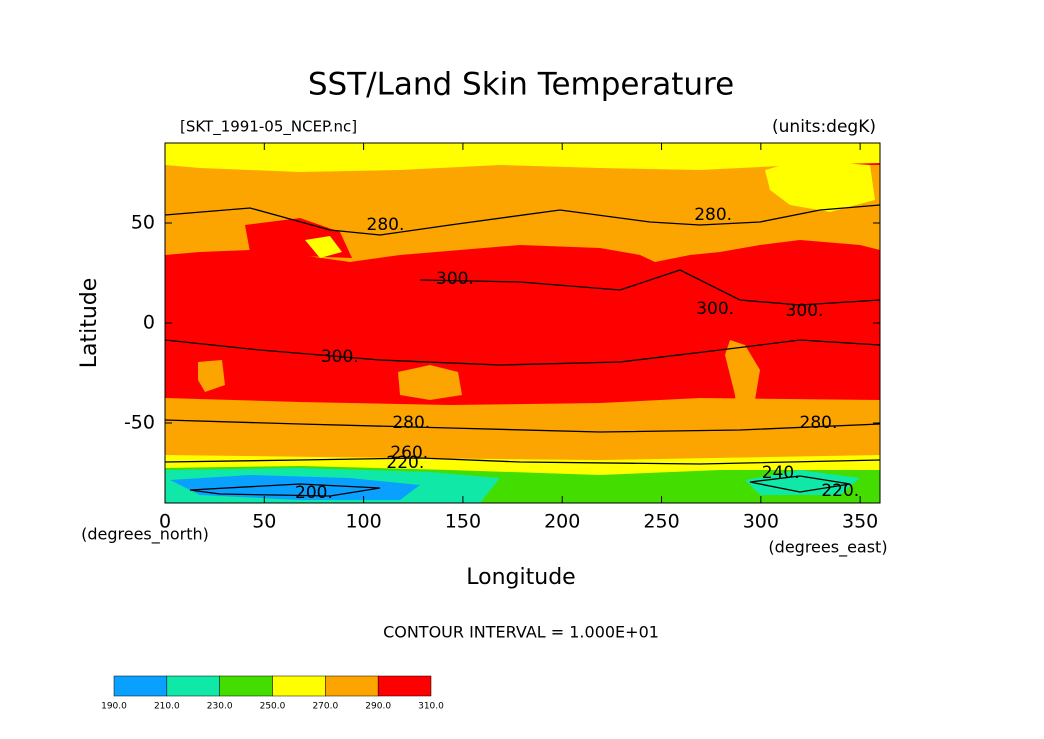 The image size is (1044, 739). I want to click on y-tick-label: -50, so click(139, 423).